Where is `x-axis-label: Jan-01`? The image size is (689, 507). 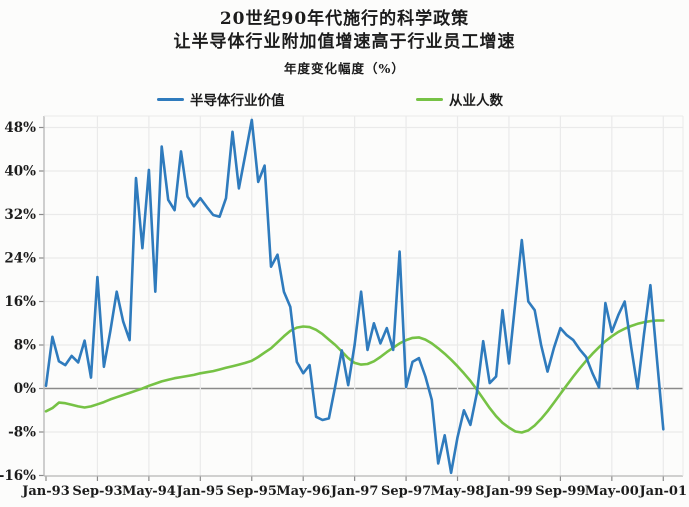 x-axis-label: Jan-01 is located at coordinates (663, 491).